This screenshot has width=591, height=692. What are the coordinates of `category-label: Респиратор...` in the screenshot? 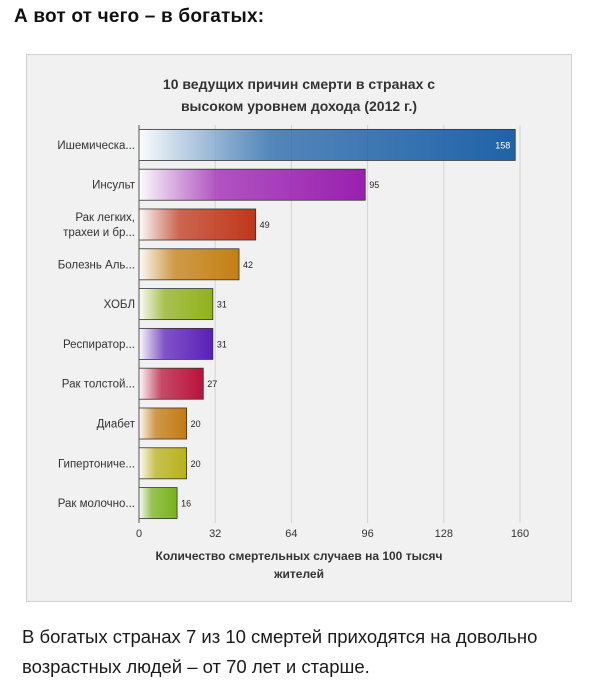 It's located at (99, 345).